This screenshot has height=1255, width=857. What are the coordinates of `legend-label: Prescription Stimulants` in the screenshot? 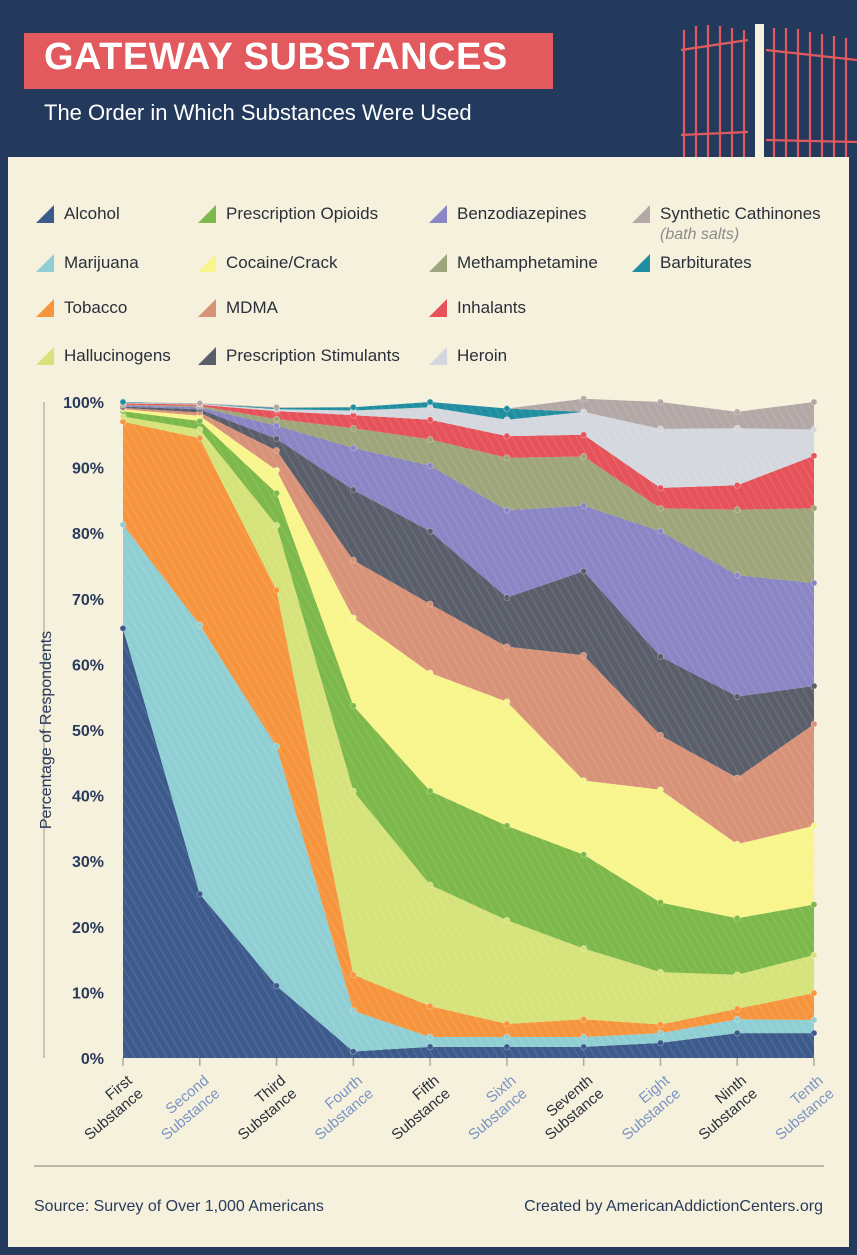 It's located at (313, 355).